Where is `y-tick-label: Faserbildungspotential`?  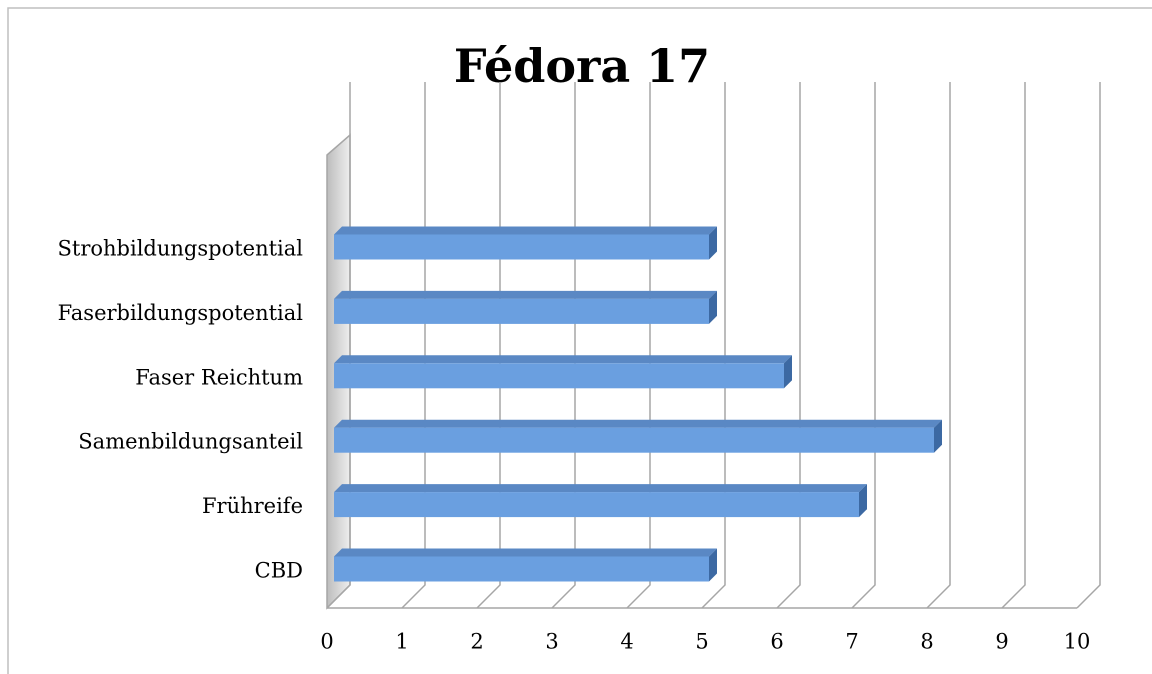
y-tick-label: Faserbildungspotential is located at coordinates (181, 313).